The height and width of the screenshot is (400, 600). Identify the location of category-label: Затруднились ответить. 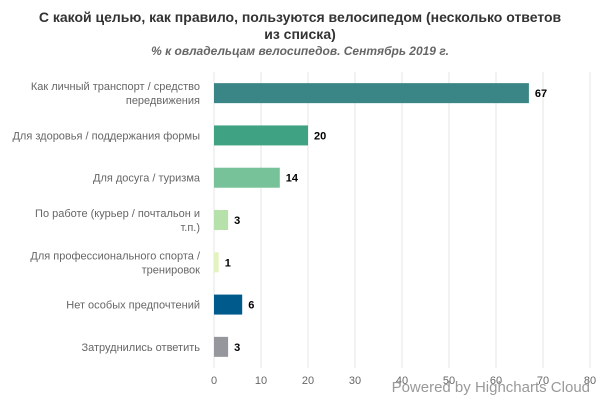
(140, 348).